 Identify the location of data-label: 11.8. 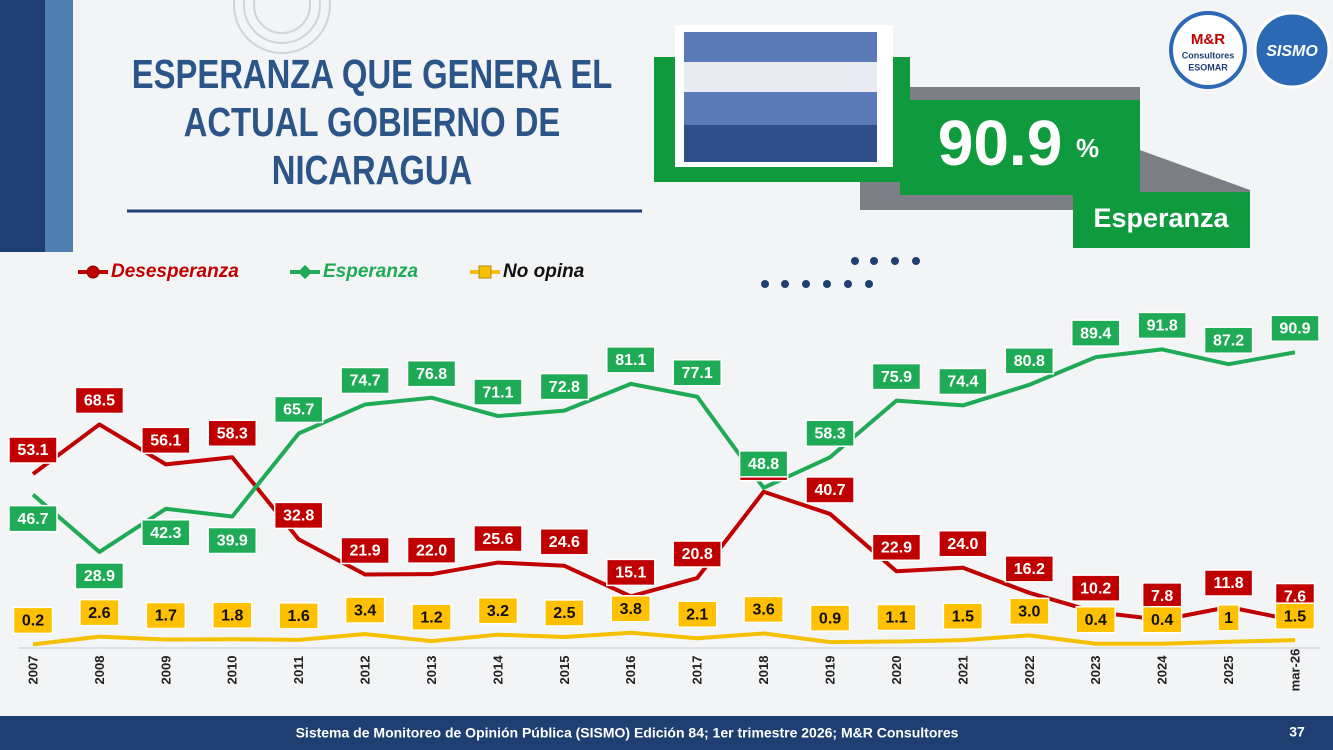
(1228, 583).